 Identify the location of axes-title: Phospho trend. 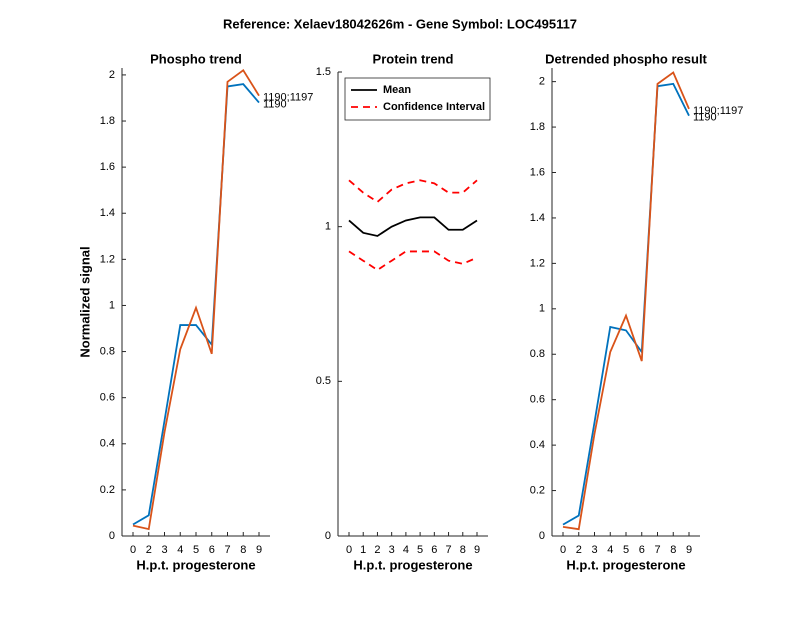
(196, 58).